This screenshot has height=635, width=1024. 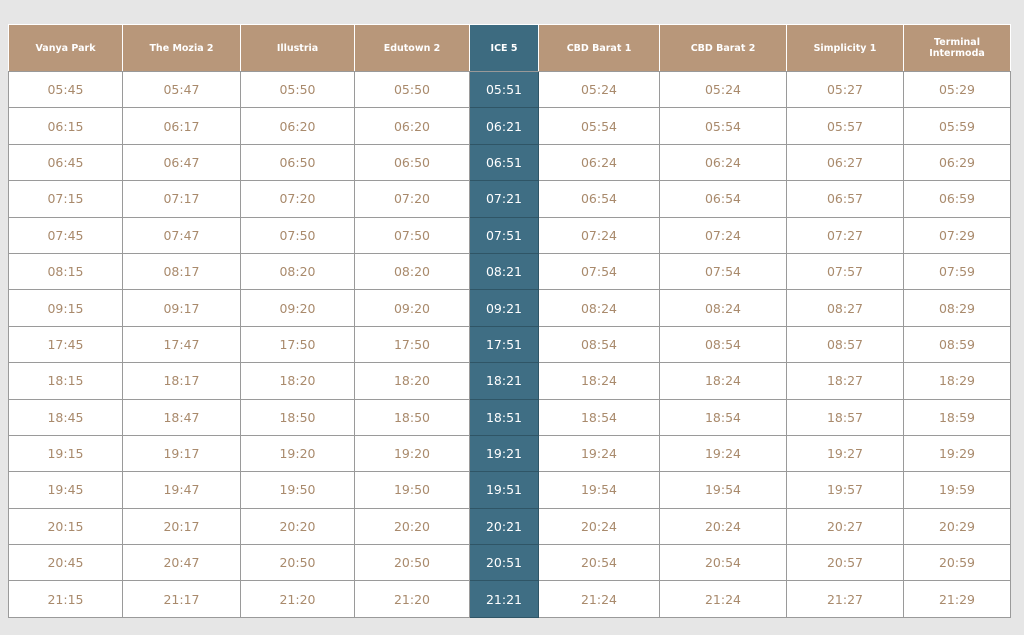 I want to click on column-header: Terminal Intermoda, so click(x=957, y=48).